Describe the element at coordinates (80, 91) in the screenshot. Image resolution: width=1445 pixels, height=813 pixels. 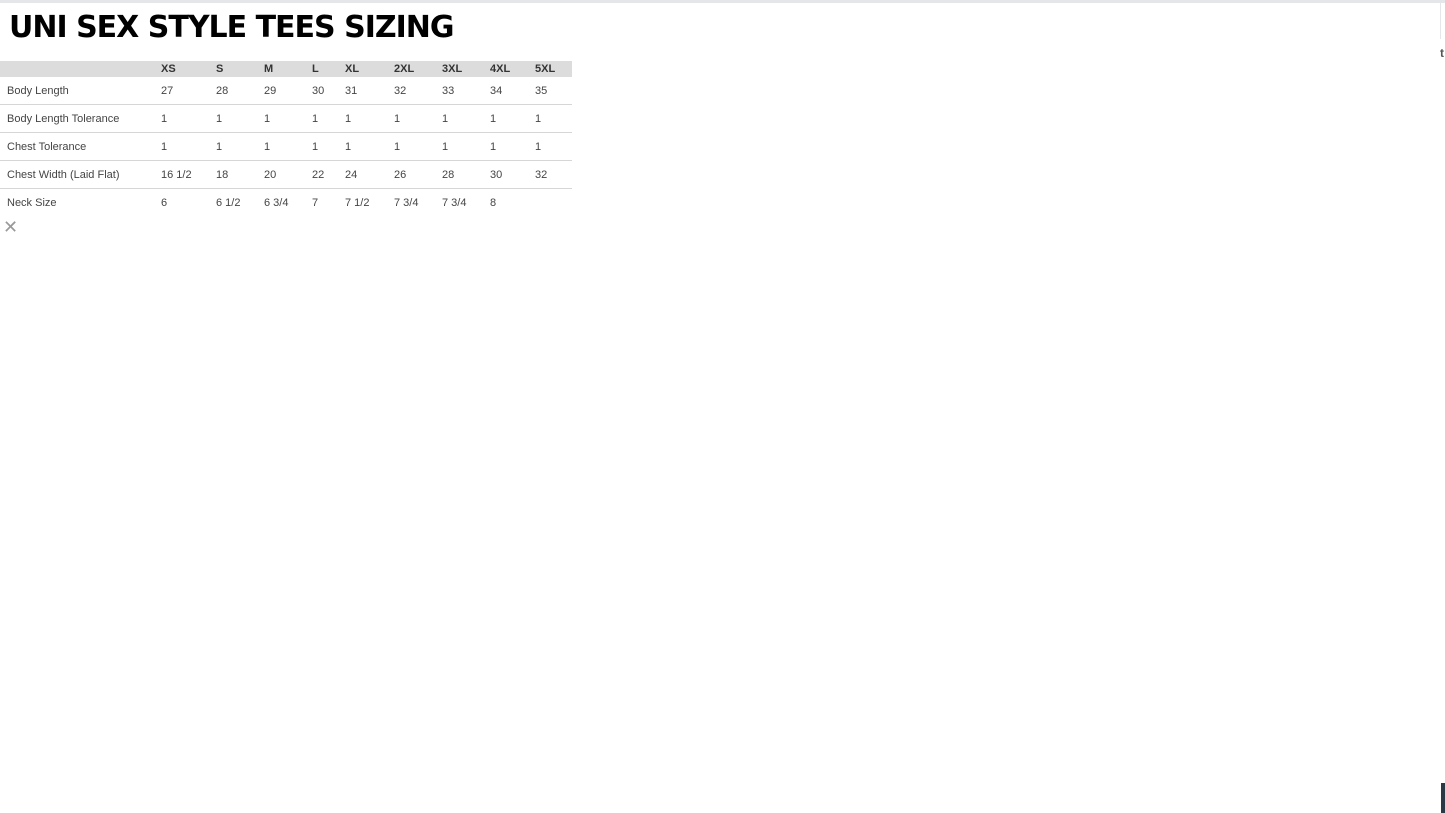
I see `row-label: Body Length` at that location.